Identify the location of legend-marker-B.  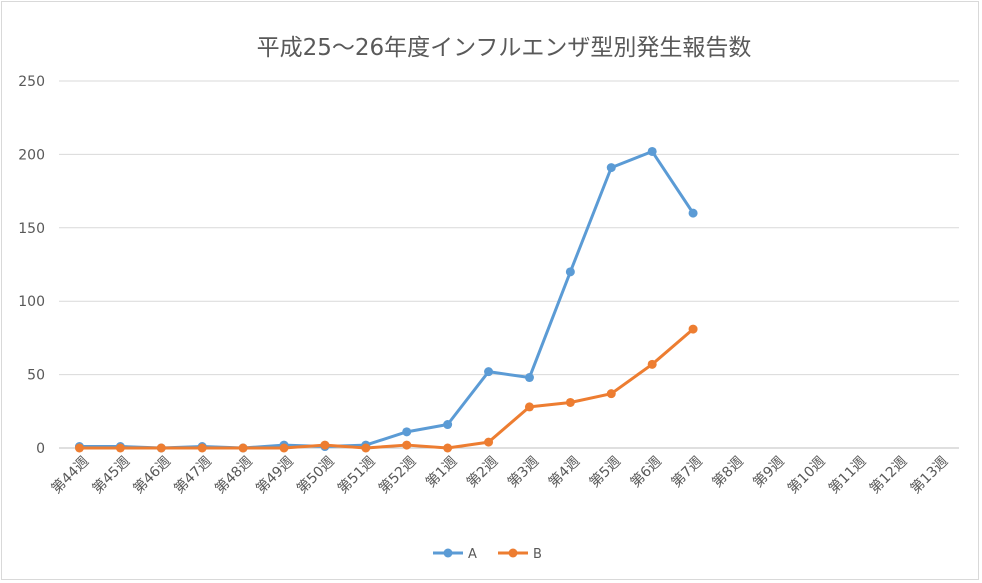
(513, 553).